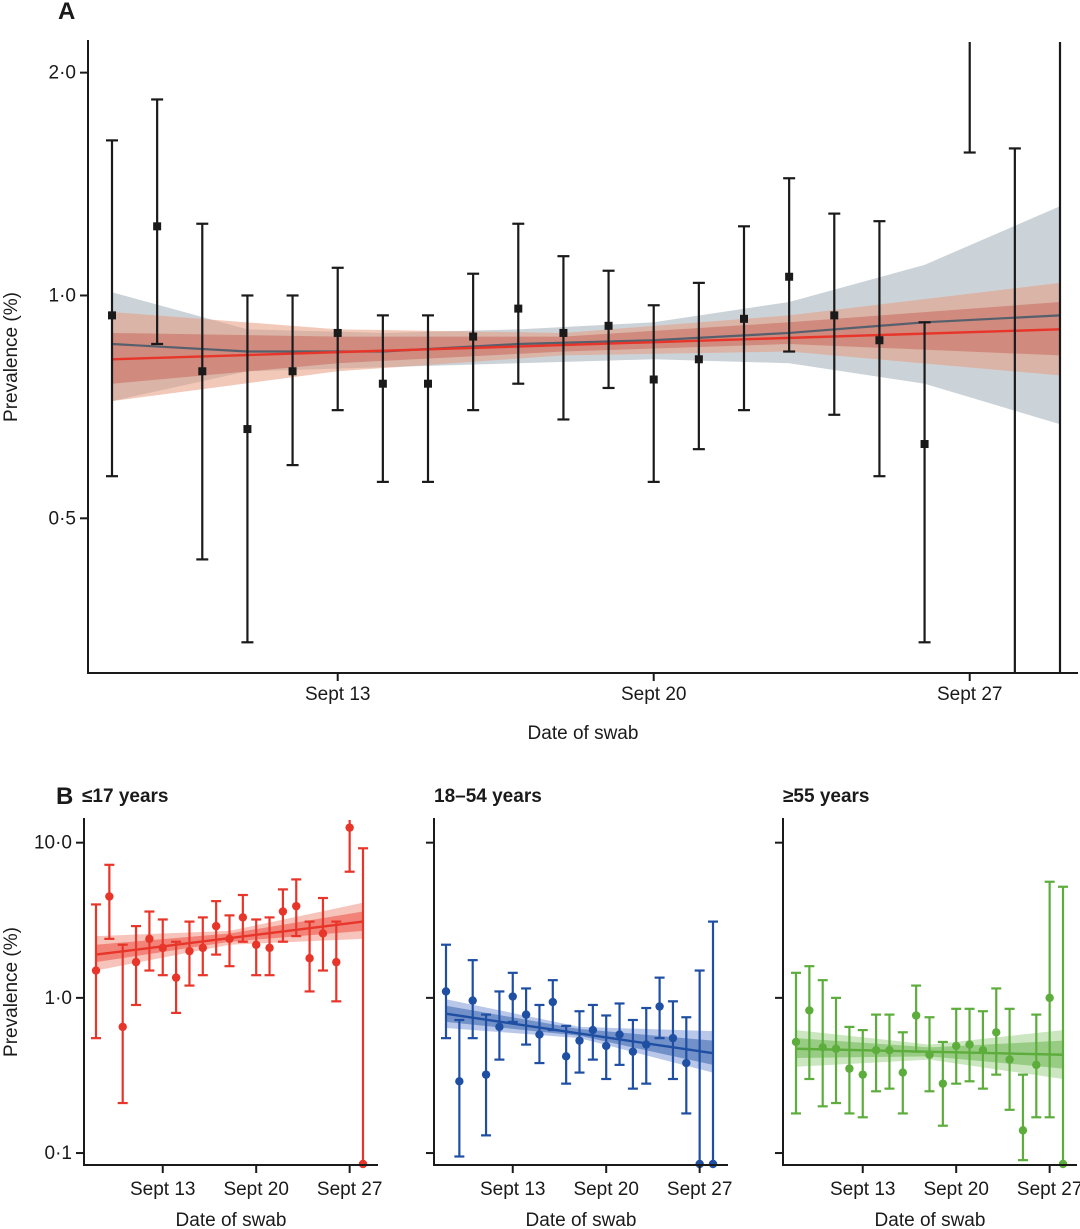  Describe the element at coordinates (125, 796) in the screenshot. I see `panel-title: ≤17 years` at that location.